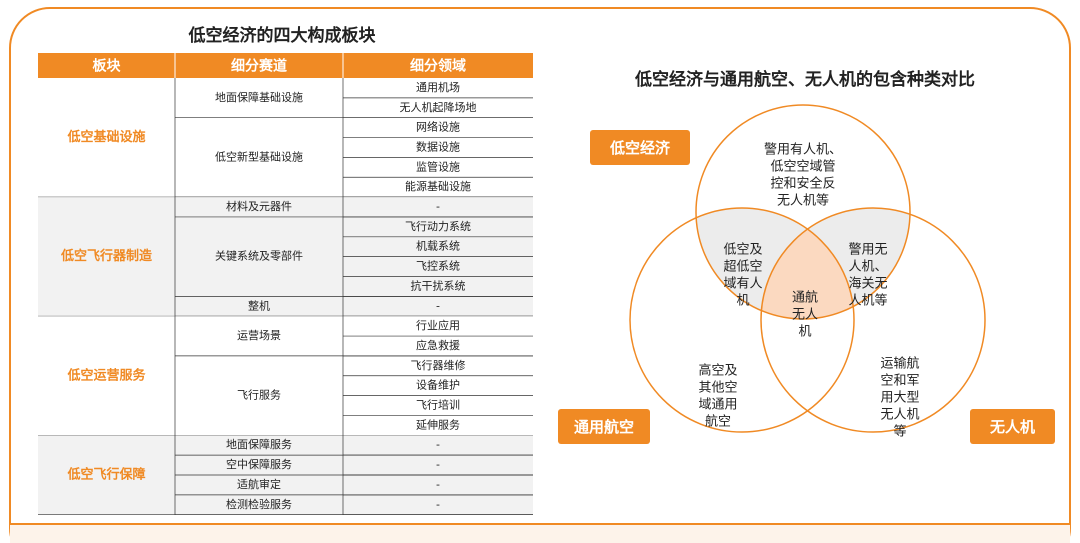 Image resolution: width=1080 pixels, height=543 pixels. Describe the element at coordinates (259, 504) in the screenshot. I see `sub-name: 检测检验服务` at that location.